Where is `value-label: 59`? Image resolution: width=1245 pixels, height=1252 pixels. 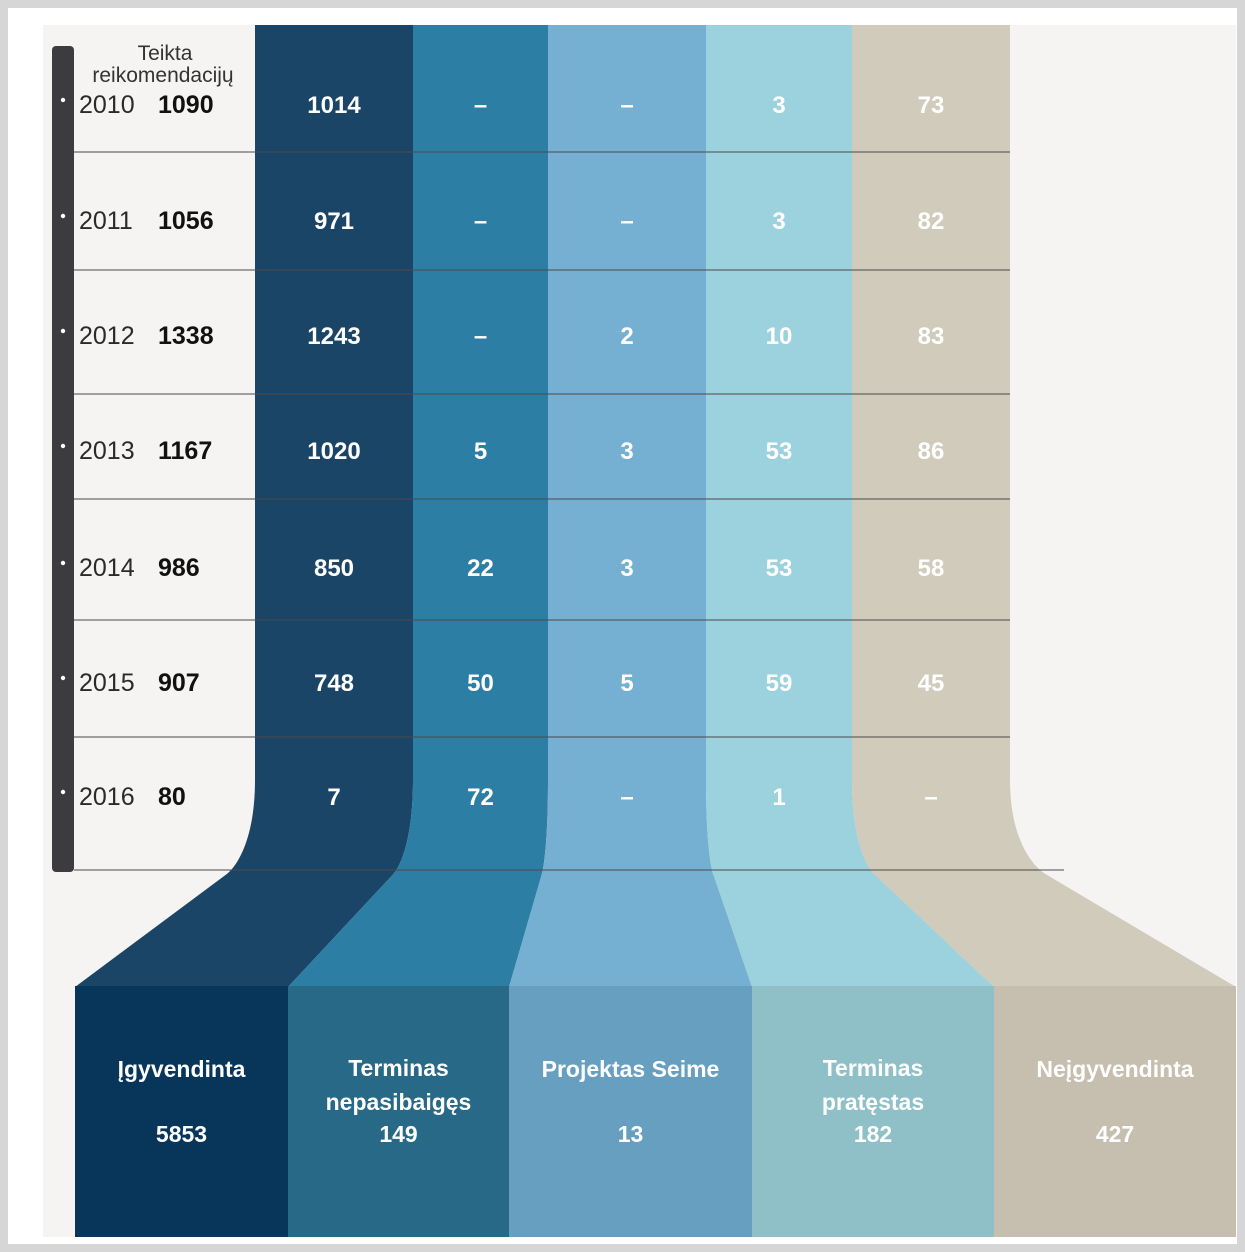
value-label: 59 is located at coordinates (779, 683).